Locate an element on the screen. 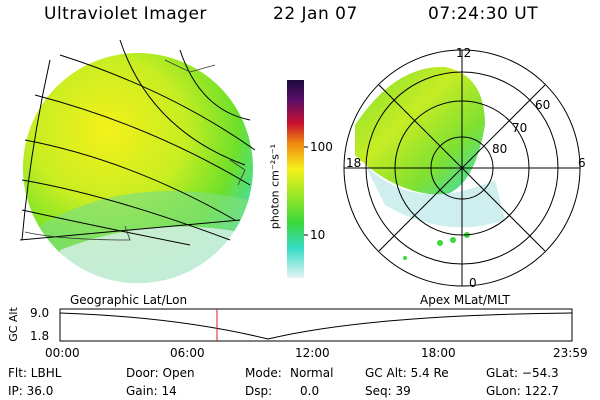  timeline-xtick-1200: 12:00 is located at coordinates (312, 353).